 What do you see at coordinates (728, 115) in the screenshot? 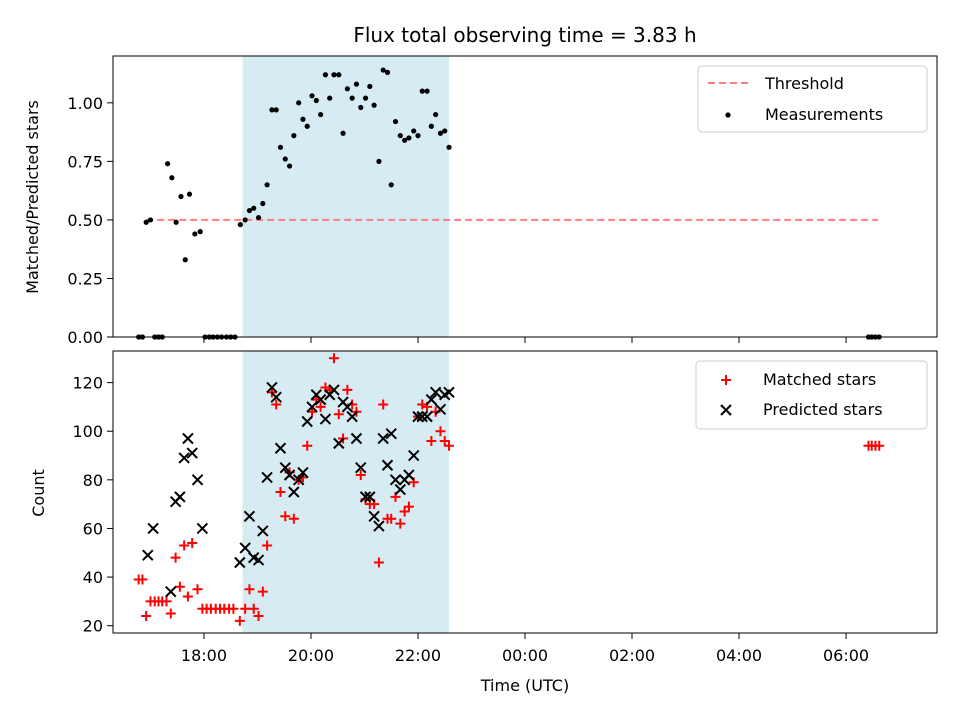
I see `legend-measurements-swatch` at bounding box center [728, 115].